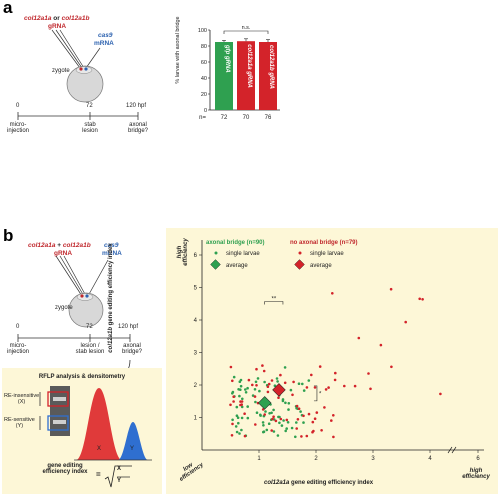 This screenshot has width=500, height=496. Describe the element at coordinates (128, 327) in the screenshot. I see `timeline-b-tick-120: 120 hpf` at that location.